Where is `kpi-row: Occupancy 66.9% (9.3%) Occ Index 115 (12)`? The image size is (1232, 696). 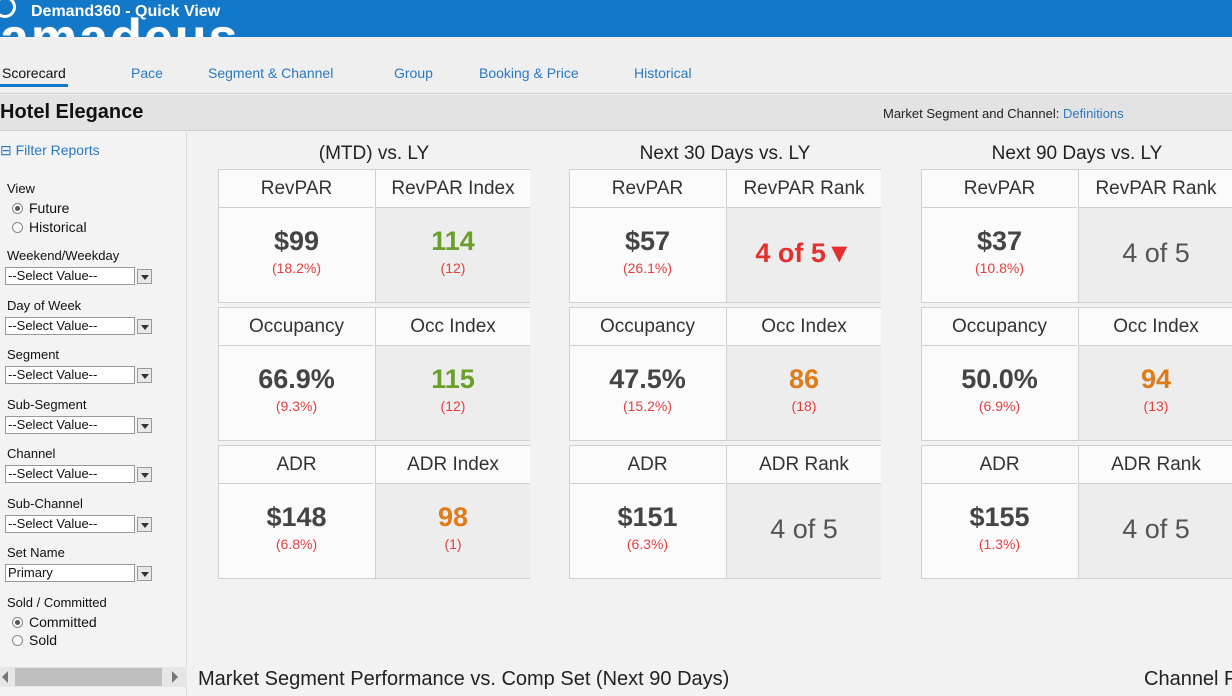 kpi-row: Occupancy 66.9% (9.3%) Occ Index 115 (12) is located at coordinates (374, 374).